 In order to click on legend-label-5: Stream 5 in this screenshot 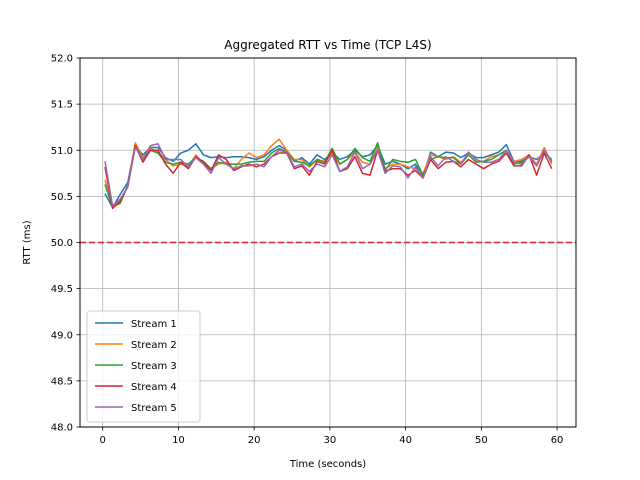, I will do `click(154, 408)`.